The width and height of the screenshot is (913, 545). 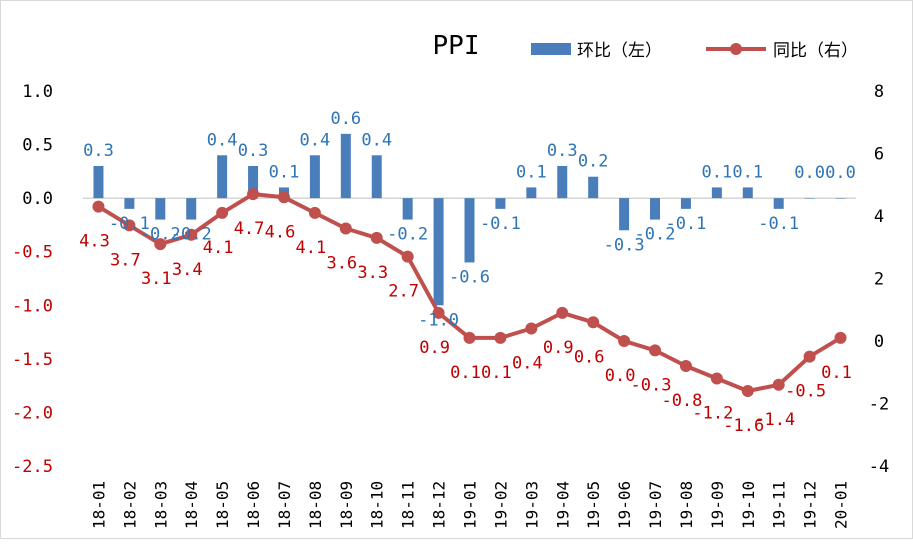 What do you see at coordinates (879, 280) in the screenshot?
I see `y-right-tick-label: 2` at bounding box center [879, 280].